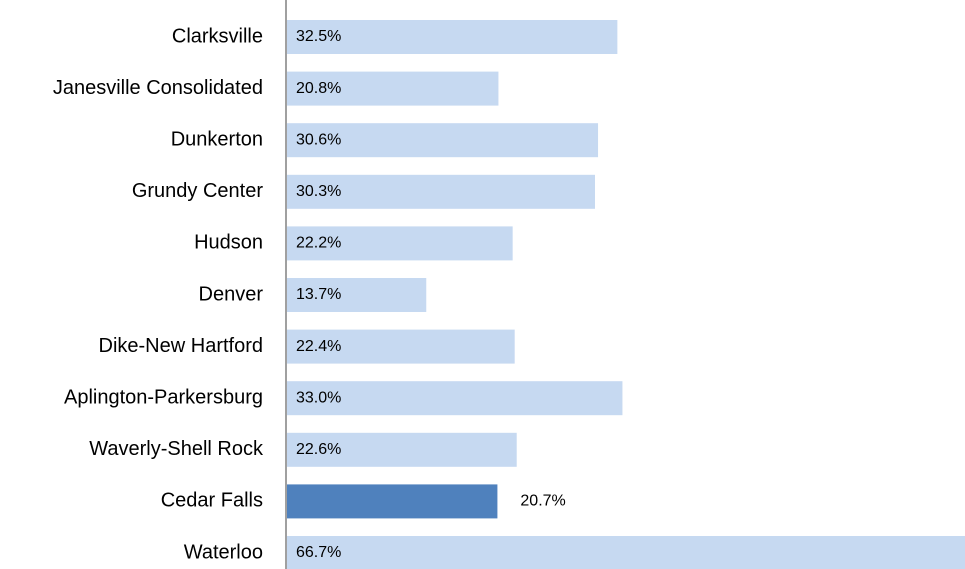 The width and height of the screenshot is (965, 569). Describe the element at coordinates (198, 191) in the screenshot. I see `category-label: Grundy Center` at that location.